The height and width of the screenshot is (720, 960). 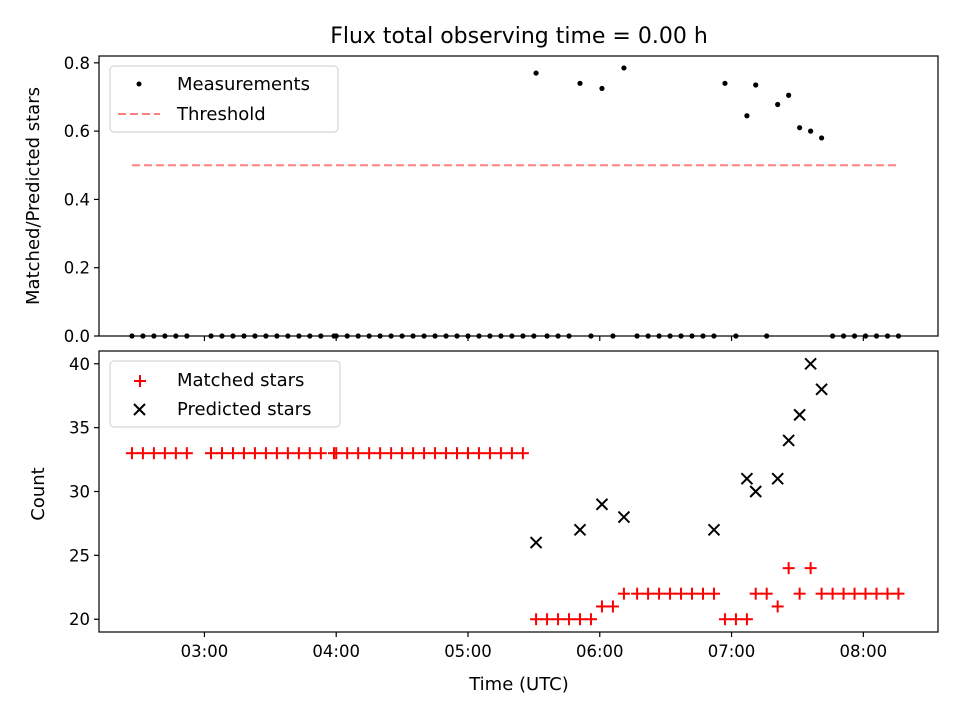 I want to click on y-tick-label-ratio-1: 0.2, so click(x=77, y=268).